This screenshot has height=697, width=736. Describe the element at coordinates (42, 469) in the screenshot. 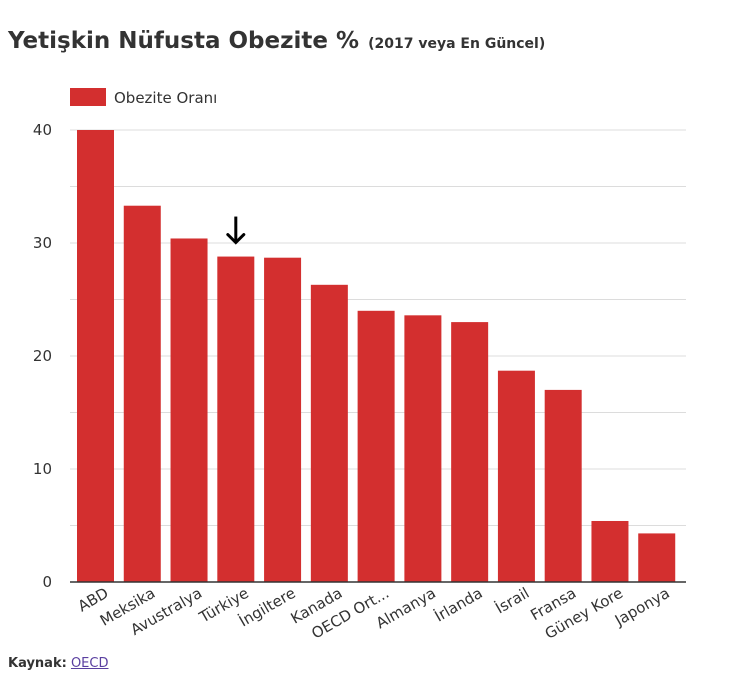

I see `y-tick-label: 10` at that location.